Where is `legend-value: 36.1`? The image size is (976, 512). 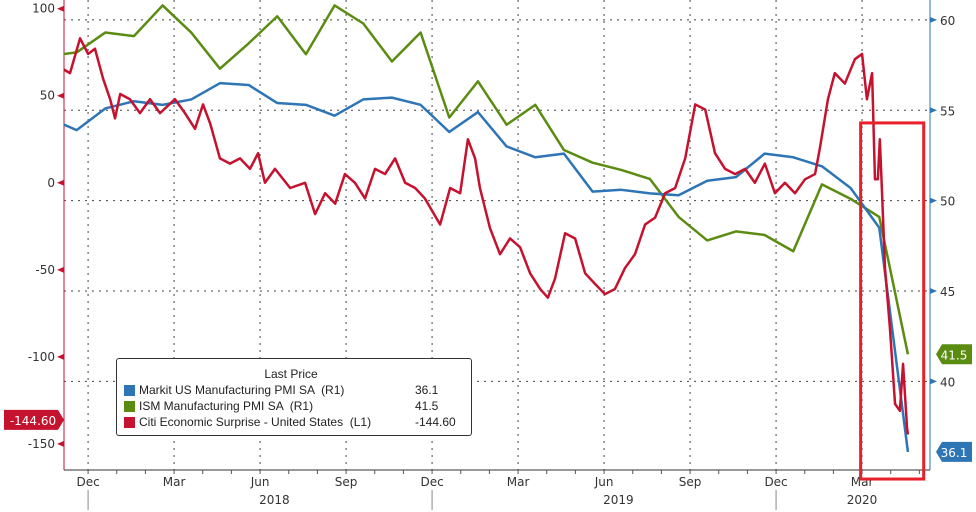 legend-value: 36.1 is located at coordinates (427, 390).